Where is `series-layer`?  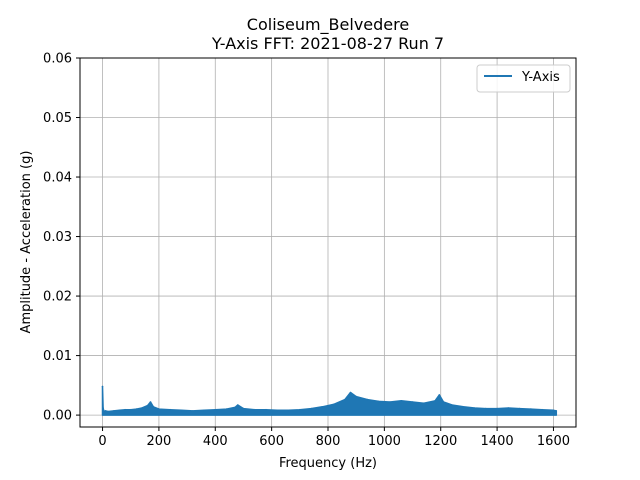 series-layer is located at coordinates (329, 400).